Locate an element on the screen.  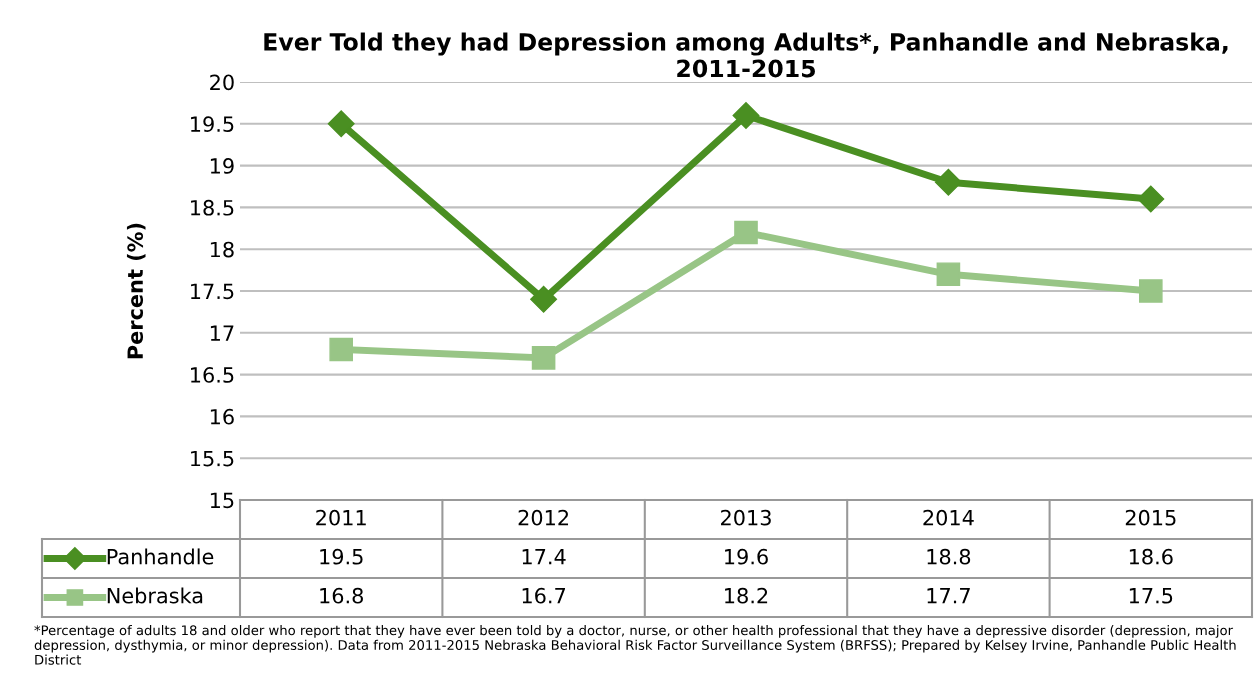
x-tick-label: 2014 is located at coordinates (948, 517).